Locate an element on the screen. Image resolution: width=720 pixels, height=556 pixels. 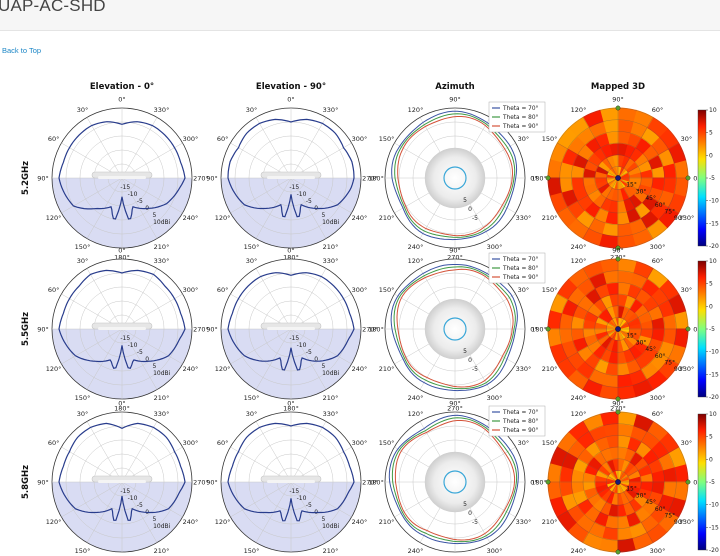
r52-azimuth-angle-tick-label: 30° is located at coordinates (524, 139).